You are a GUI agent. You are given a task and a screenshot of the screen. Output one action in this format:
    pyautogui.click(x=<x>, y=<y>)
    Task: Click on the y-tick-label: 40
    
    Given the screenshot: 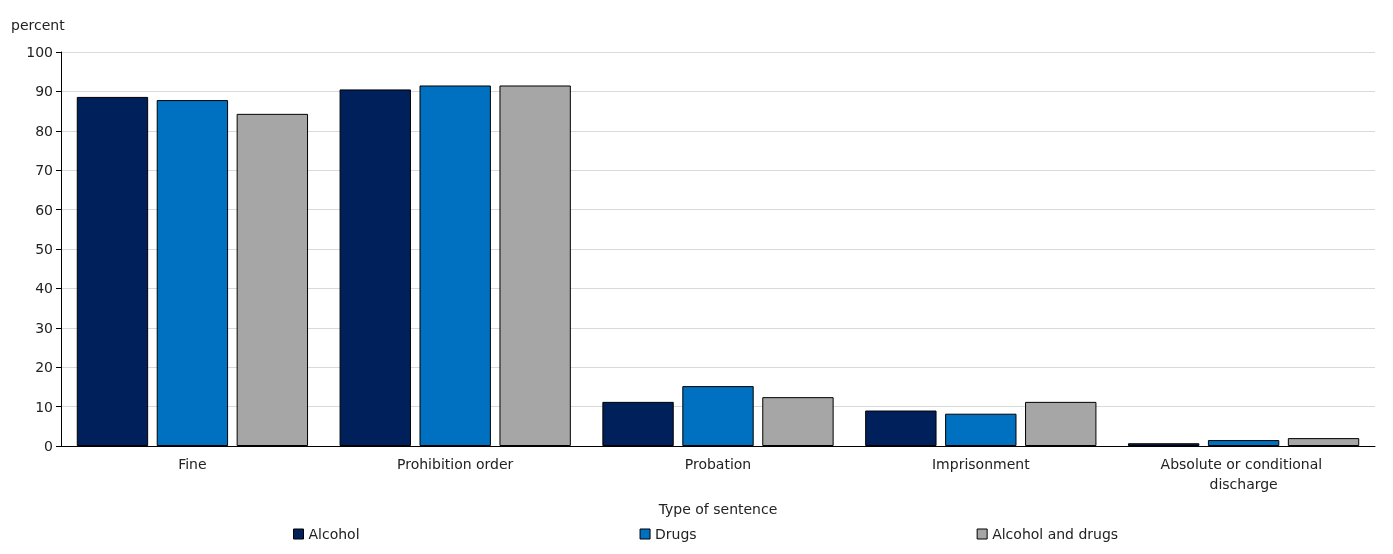 What is the action you would take?
    pyautogui.click(x=44, y=288)
    